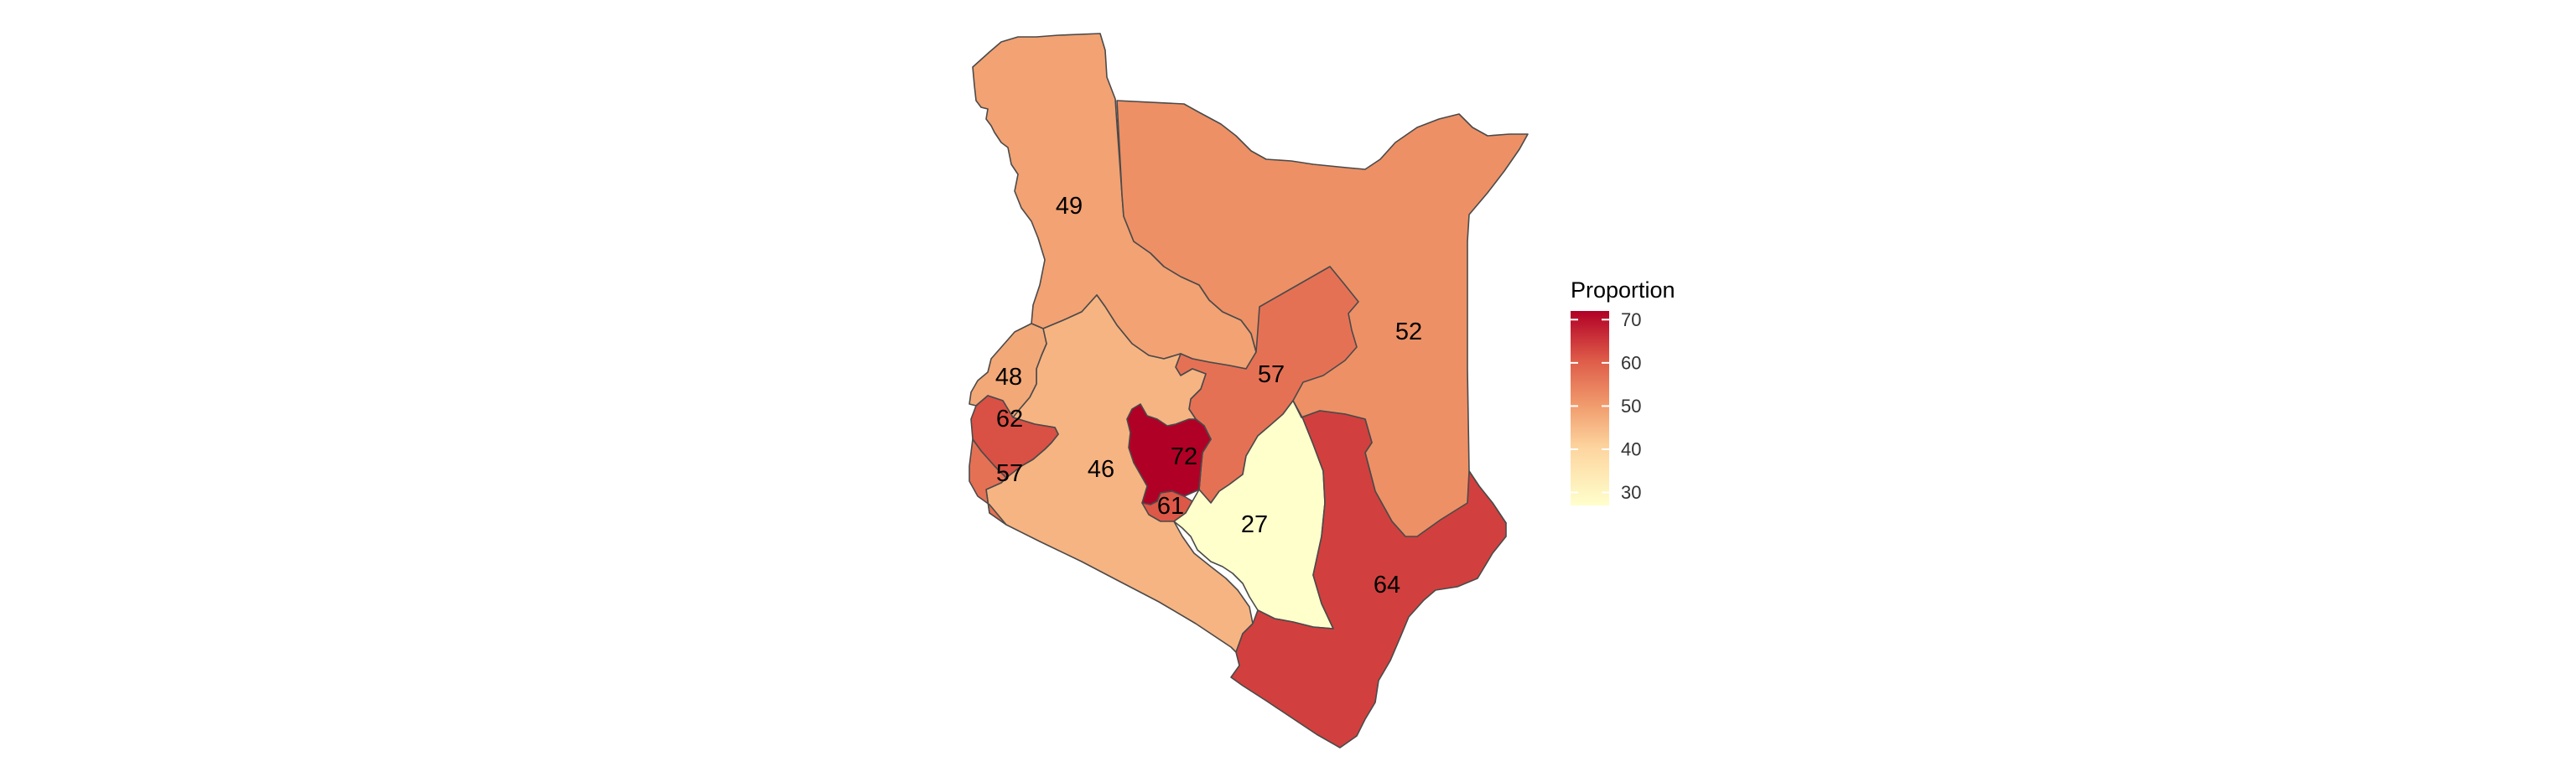 This screenshot has width=2576, height=772. What do you see at coordinates (1368, 575) in the screenshot?
I see `region-coast` at bounding box center [1368, 575].